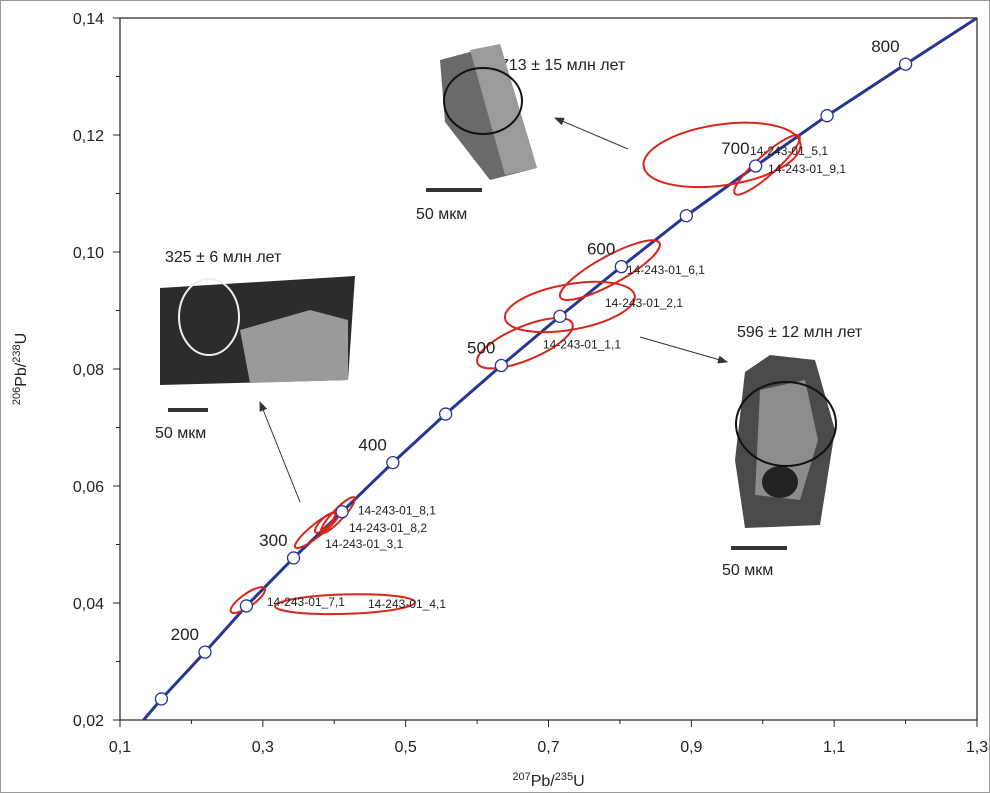 The image size is (990, 793). What do you see at coordinates (800, 332) in the screenshot?
I see `inset-age: 596 ± 12 млн лет` at bounding box center [800, 332].